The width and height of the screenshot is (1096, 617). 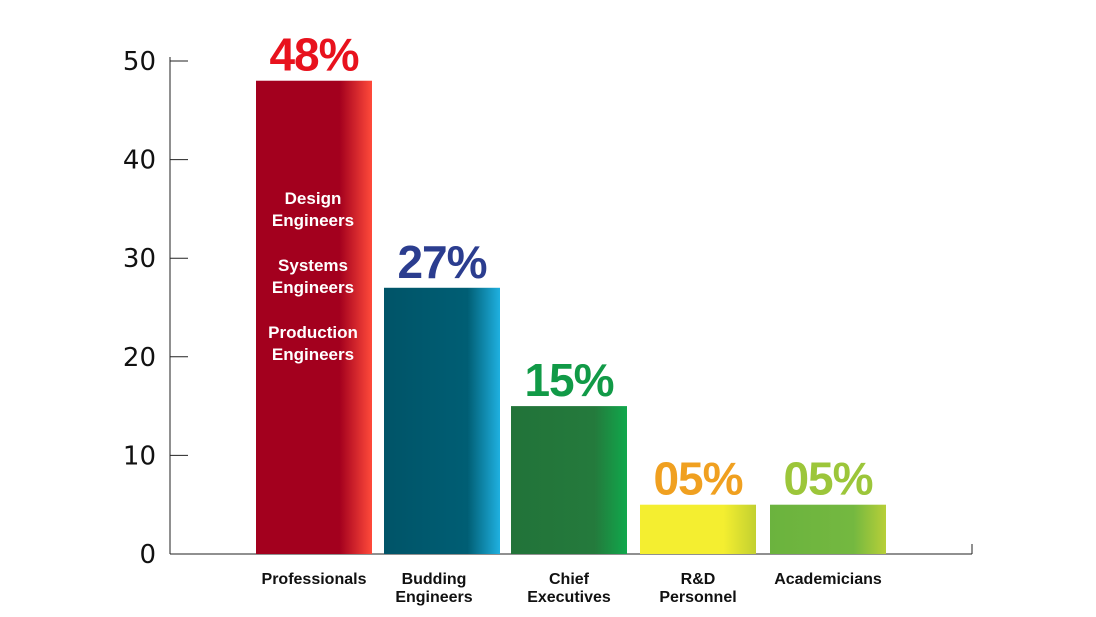 What do you see at coordinates (828, 579) in the screenshot?
I see `category-label: Academicians` at bounding box center [828, 579].